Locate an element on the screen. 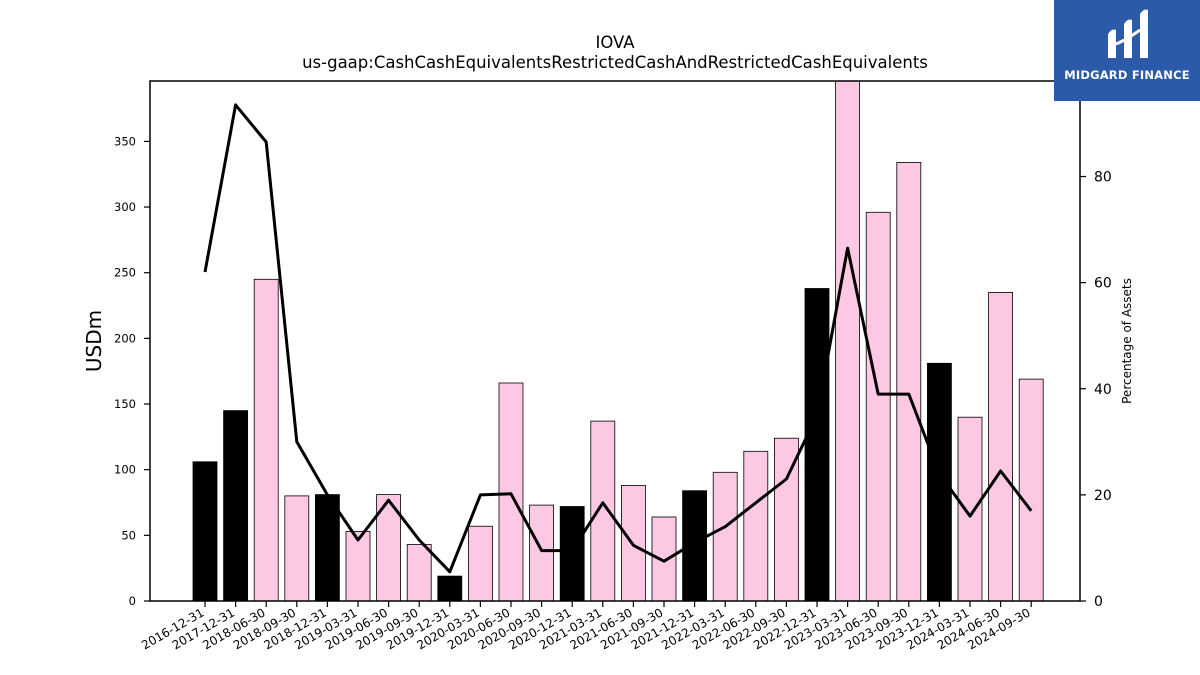 Image resolution: width=1200 pixels, height=675 pixels. y-tick-label-350: 350 is located at coordinates (125, 141).